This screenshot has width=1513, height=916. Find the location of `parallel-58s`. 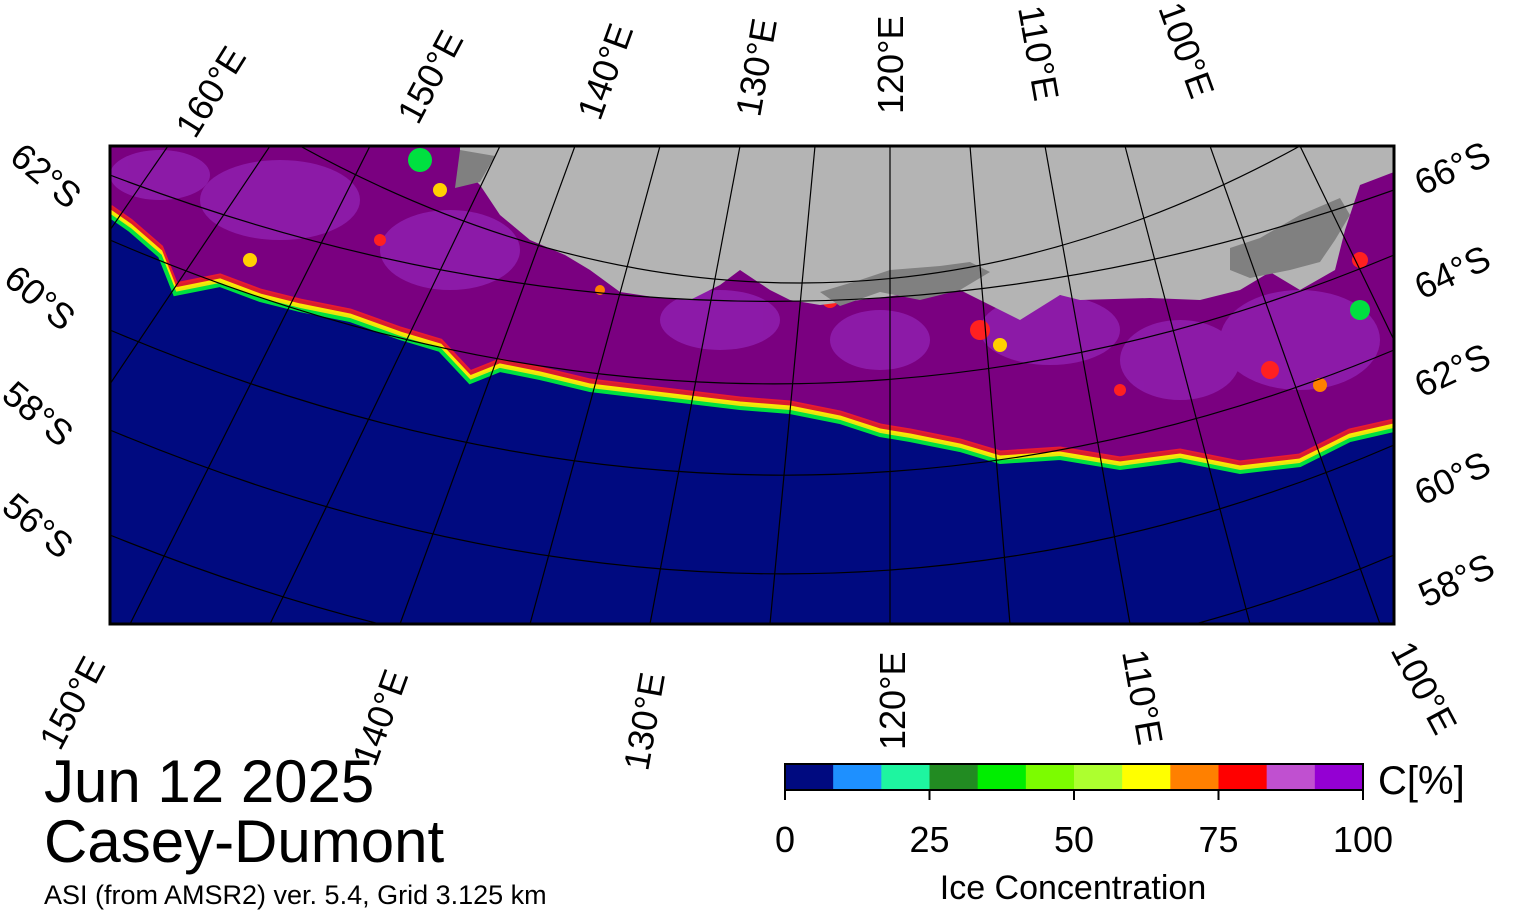

parallel-58s is located at coordinates (752, 579).